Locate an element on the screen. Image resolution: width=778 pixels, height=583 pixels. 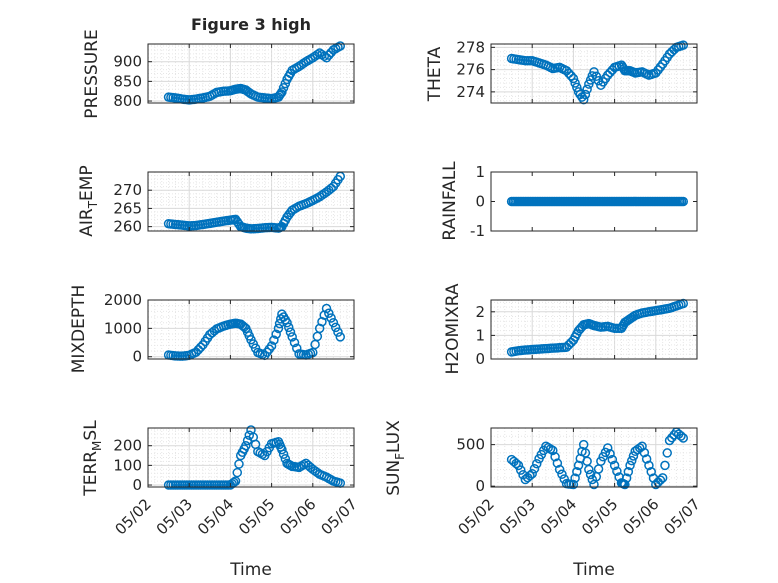
series-theta is located at coordinates (597, 72).